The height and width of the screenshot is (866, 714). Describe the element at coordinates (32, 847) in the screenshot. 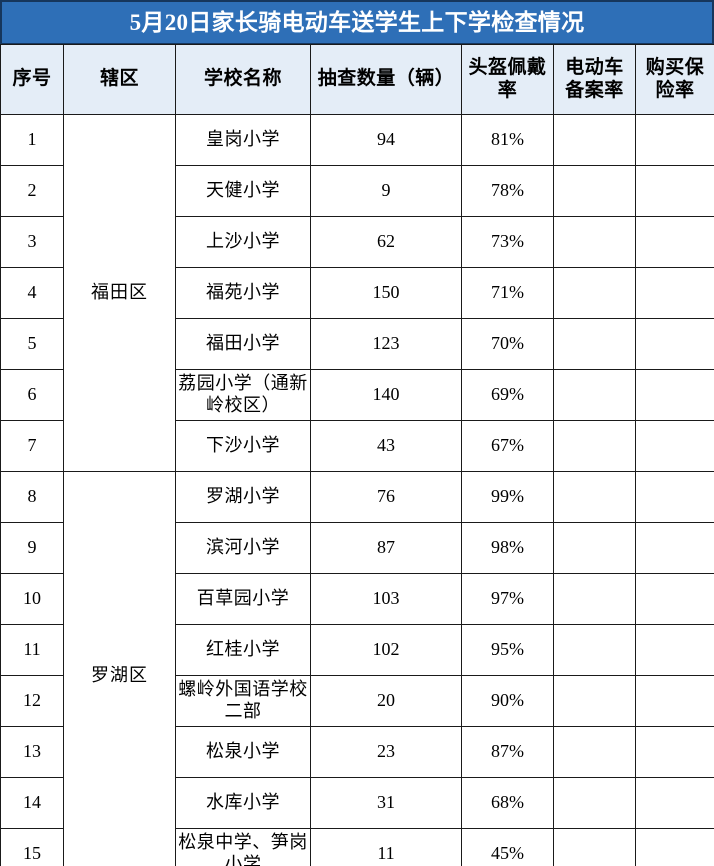

I see `cell-index: 15` at that location.